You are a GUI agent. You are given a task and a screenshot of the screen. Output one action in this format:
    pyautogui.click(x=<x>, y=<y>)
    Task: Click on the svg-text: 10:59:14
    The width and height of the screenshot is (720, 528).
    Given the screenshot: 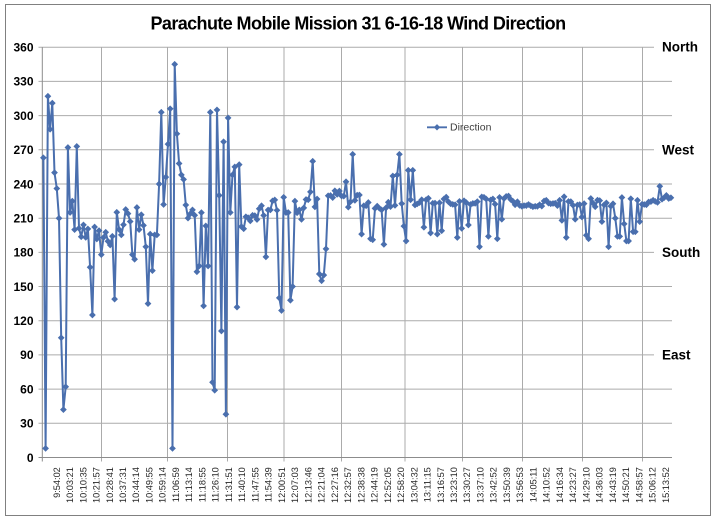 What is the action you would take?
    pyautogui.click(x=163, y=485)
    